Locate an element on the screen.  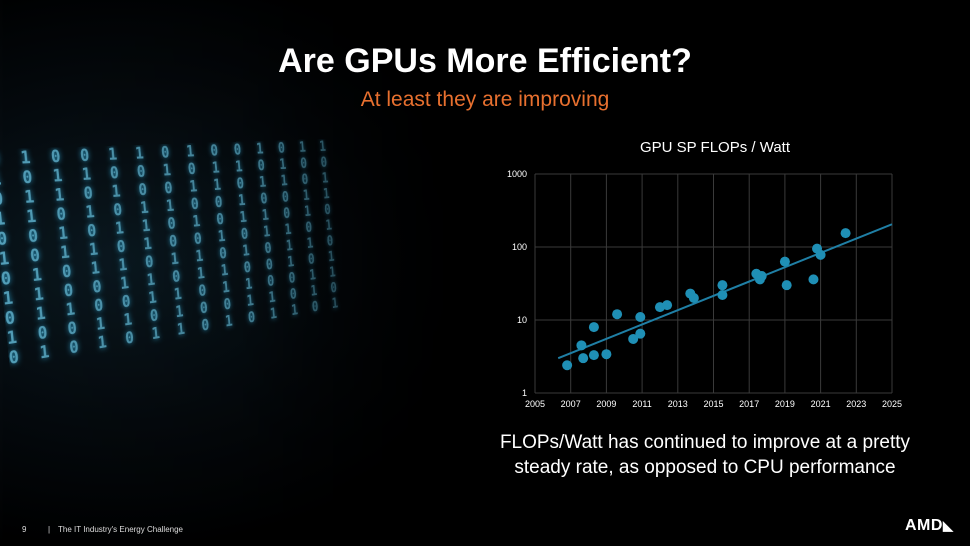
x-tick-label: 2011 is located at coordinates (641, 404).